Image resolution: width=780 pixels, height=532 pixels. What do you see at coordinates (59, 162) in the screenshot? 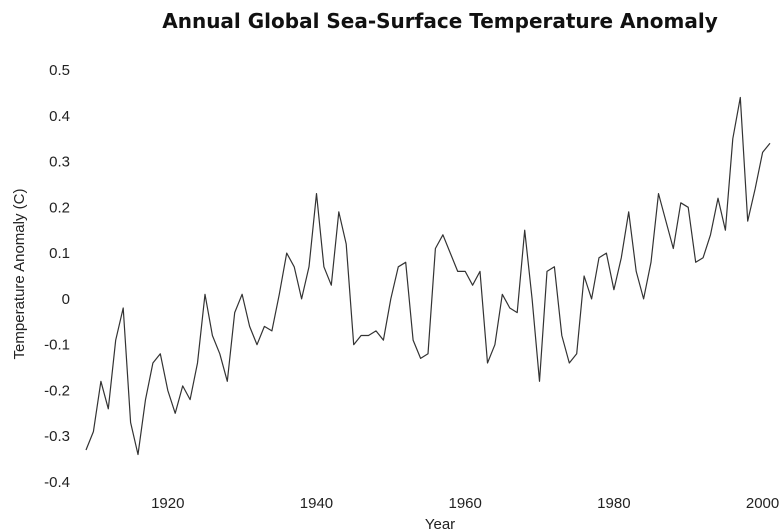
I see `y-tick-label: 0.3` at bounding box center [59, 162].